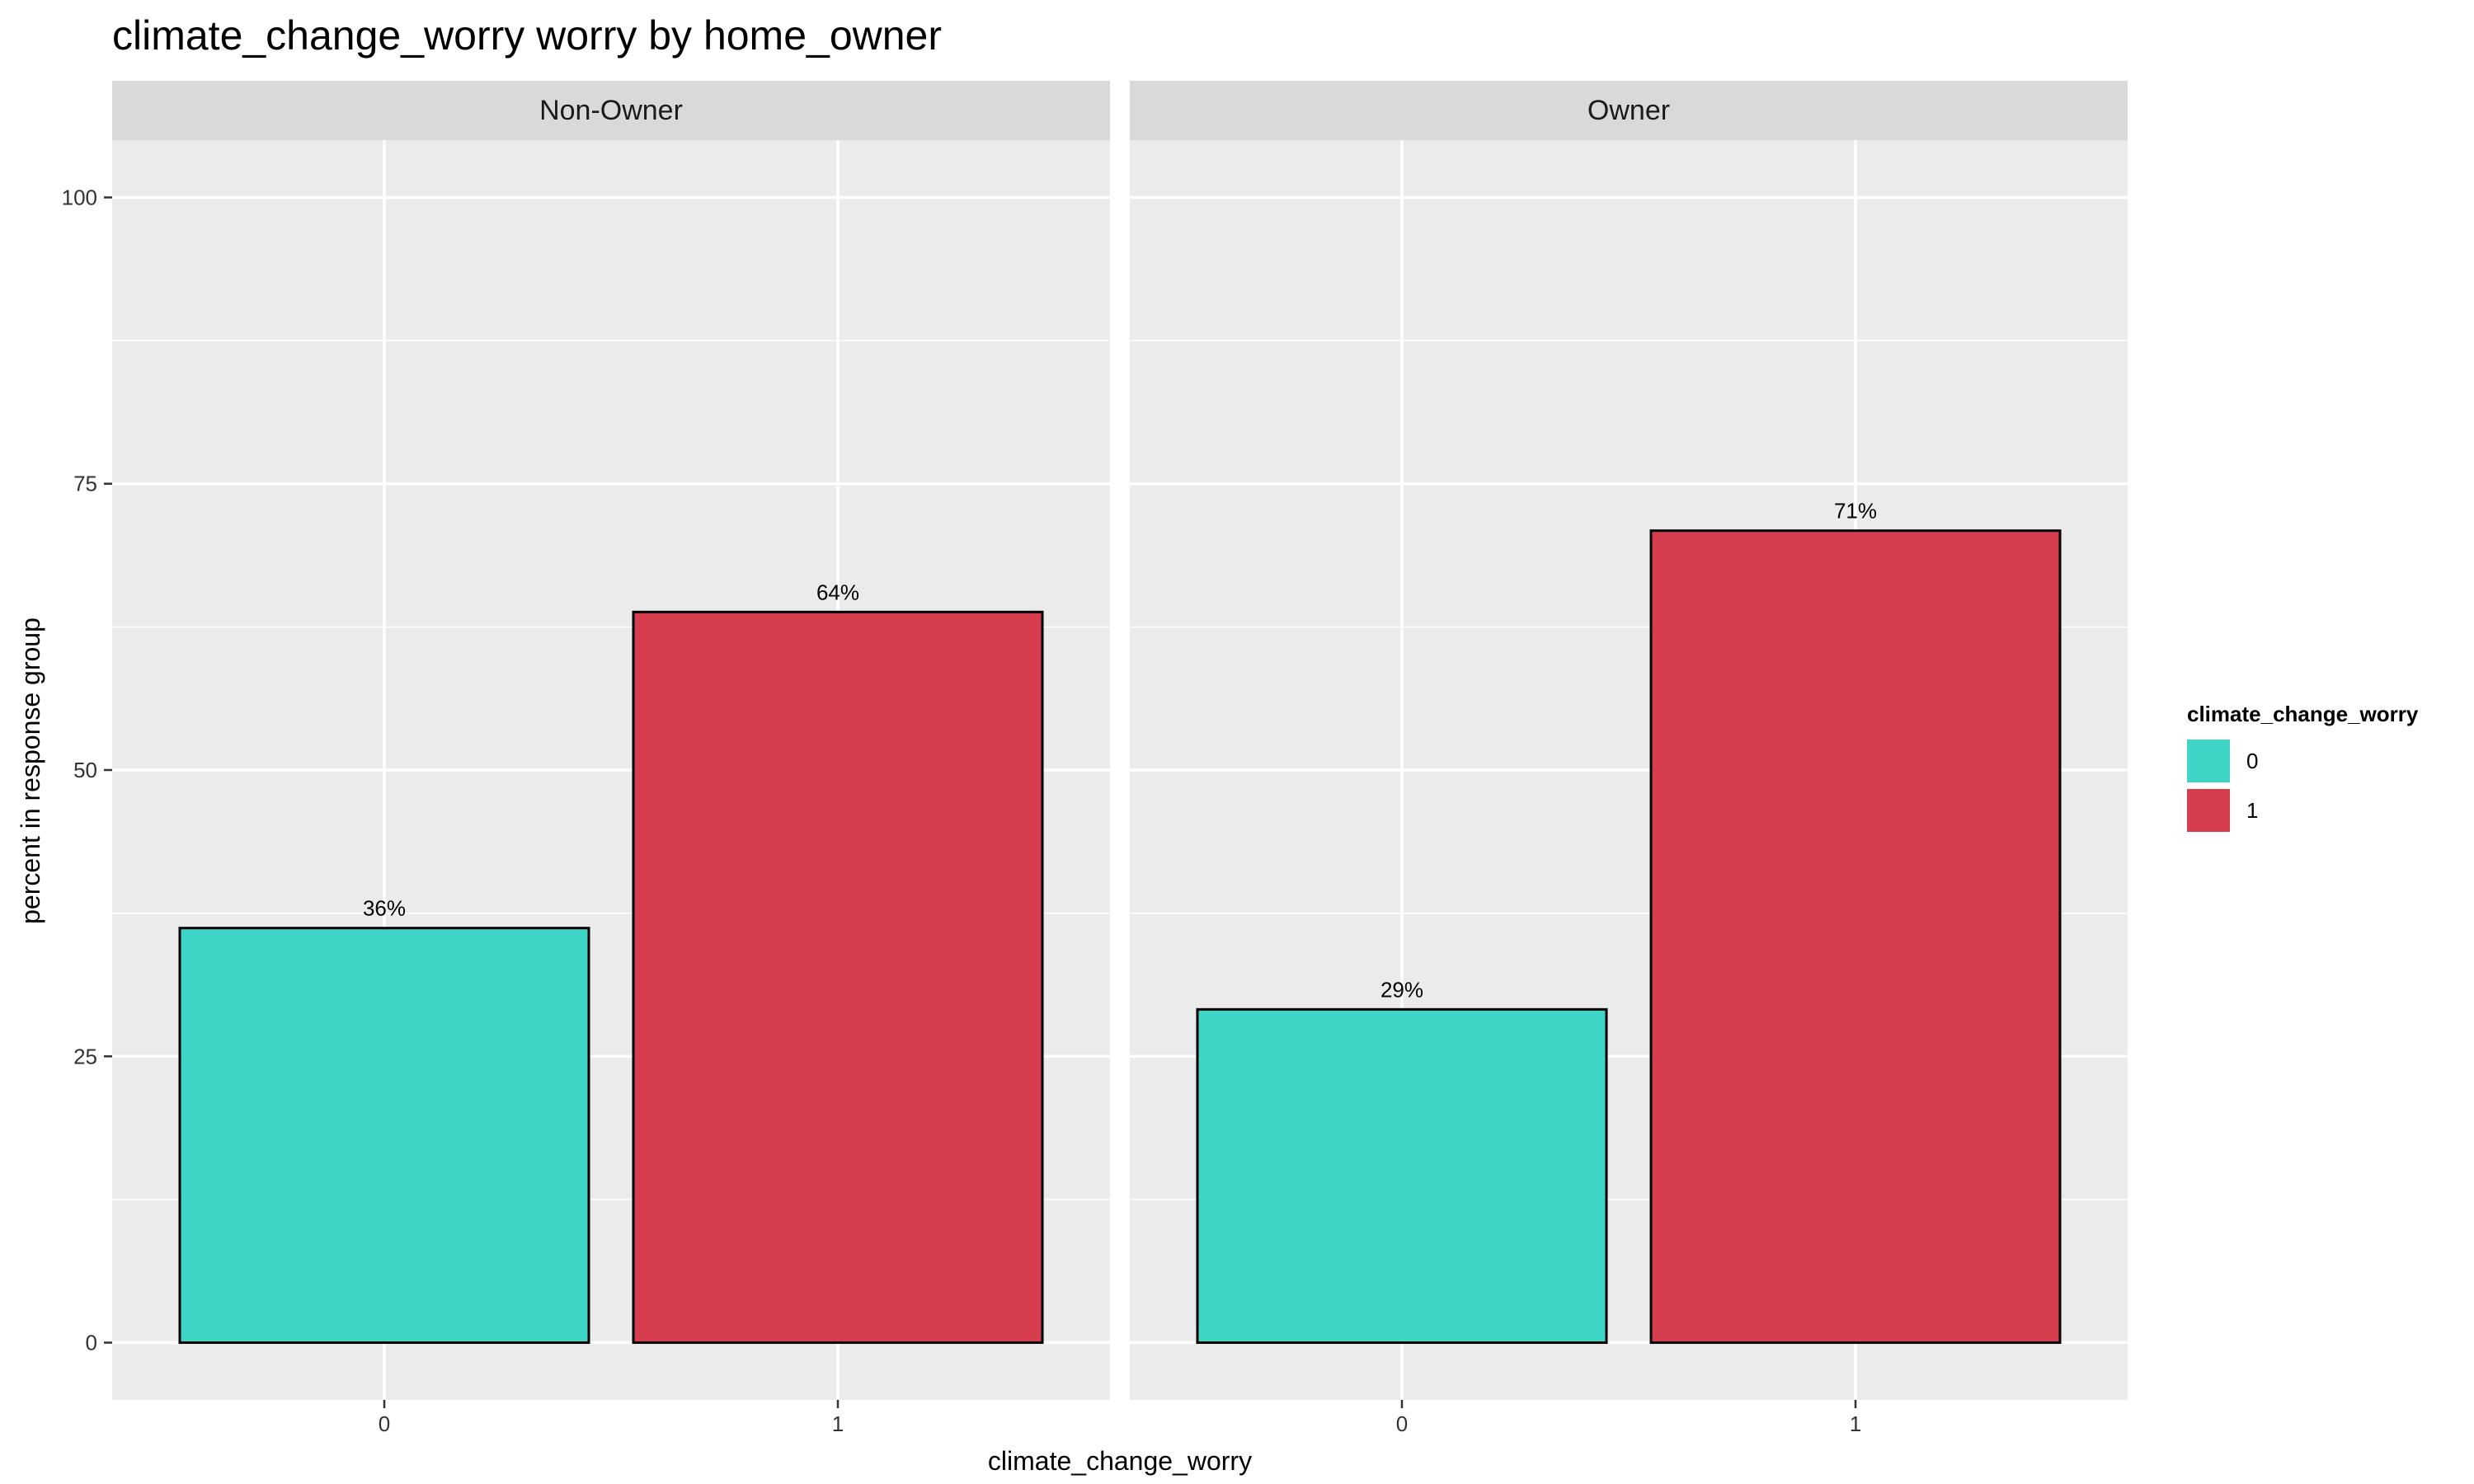 Image resolution: width=2474 pixels, height=1484 pixels. I want to click on legend-label: 1, so click(2252, 810).